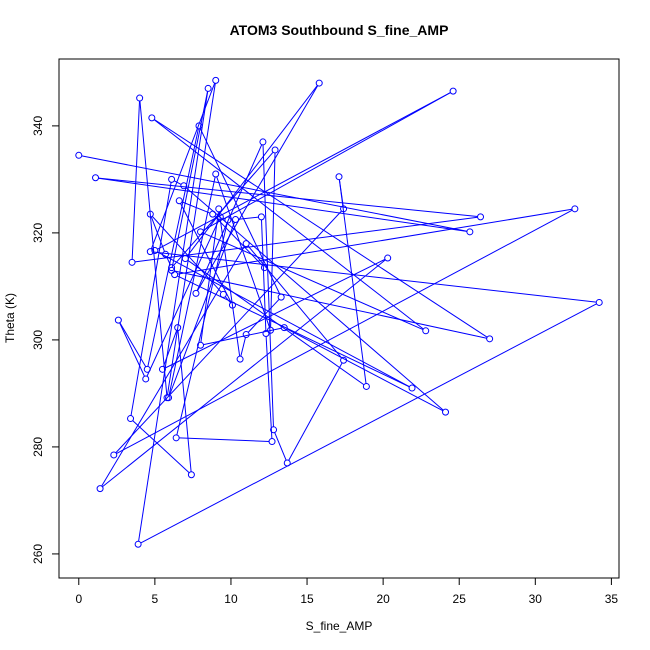  Describe the element at coordinates (231, 599) in the screenshot. I see `x-tick-label: 10` at that location.